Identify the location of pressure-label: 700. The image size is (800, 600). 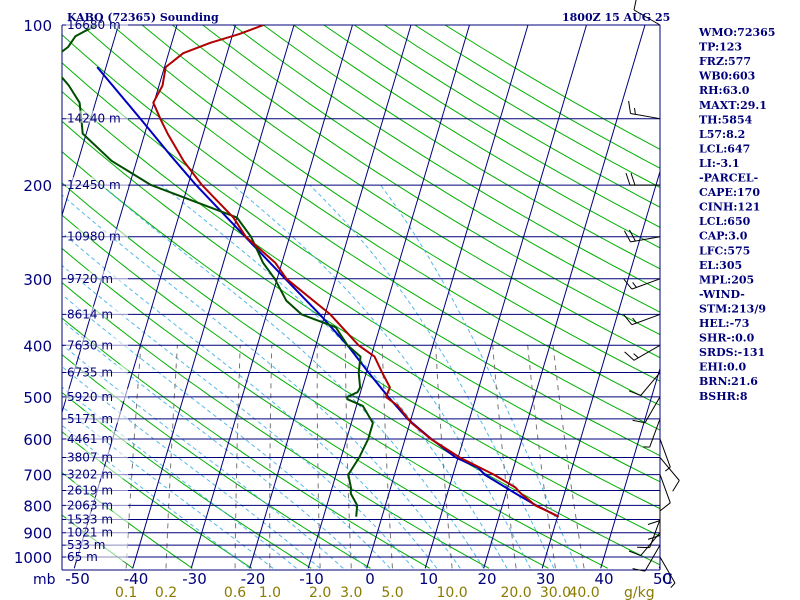
(37, 476).